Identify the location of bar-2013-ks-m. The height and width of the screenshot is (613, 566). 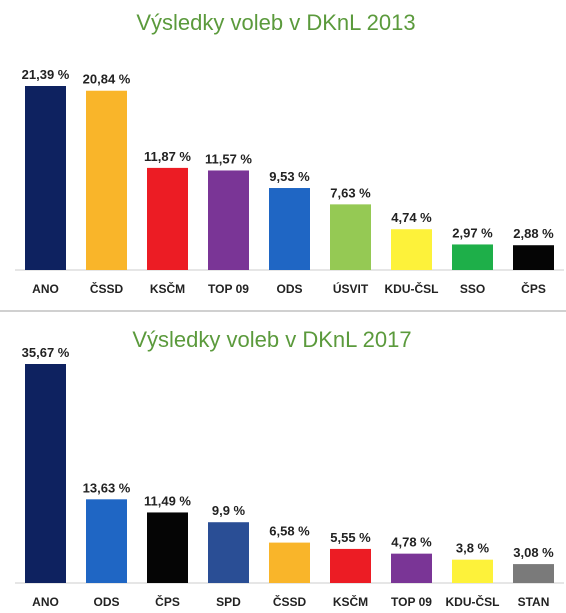
(167, 218).